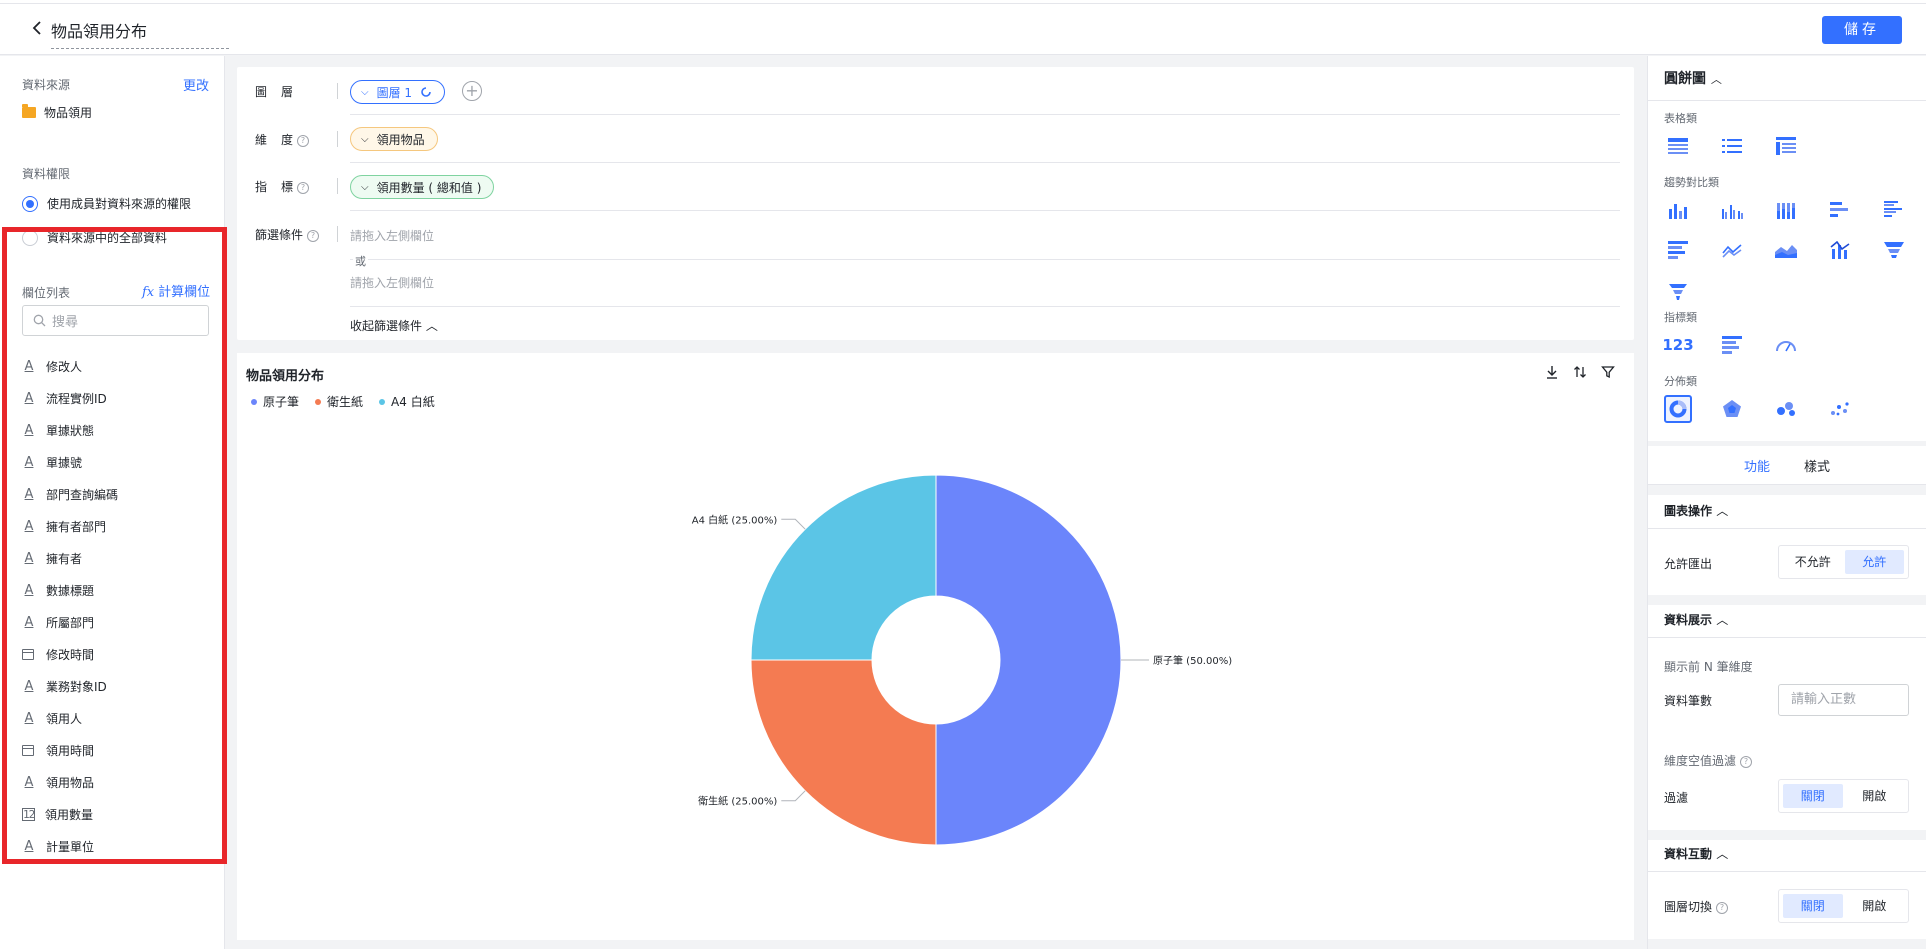 Image resolution: width=1926 pixels, height=949 pixels. What do you see at coordinates (115, 320) in the screenshot?
I see `field-search-input: 搜尋` at bounding box center [115, 320].